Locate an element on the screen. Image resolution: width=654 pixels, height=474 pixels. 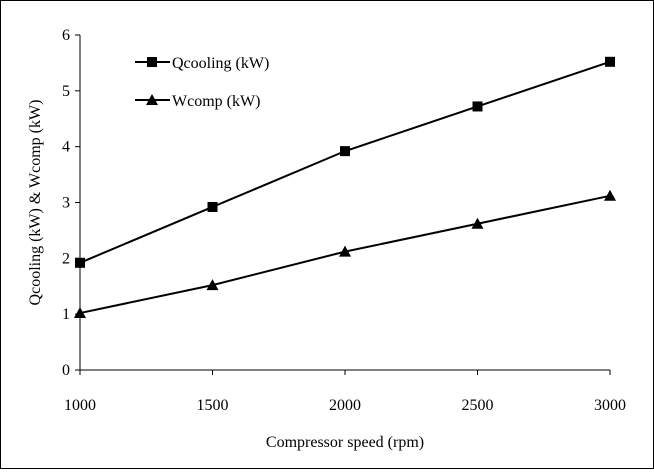
y-tick-label: 3 is located at coordinates (66, 203).